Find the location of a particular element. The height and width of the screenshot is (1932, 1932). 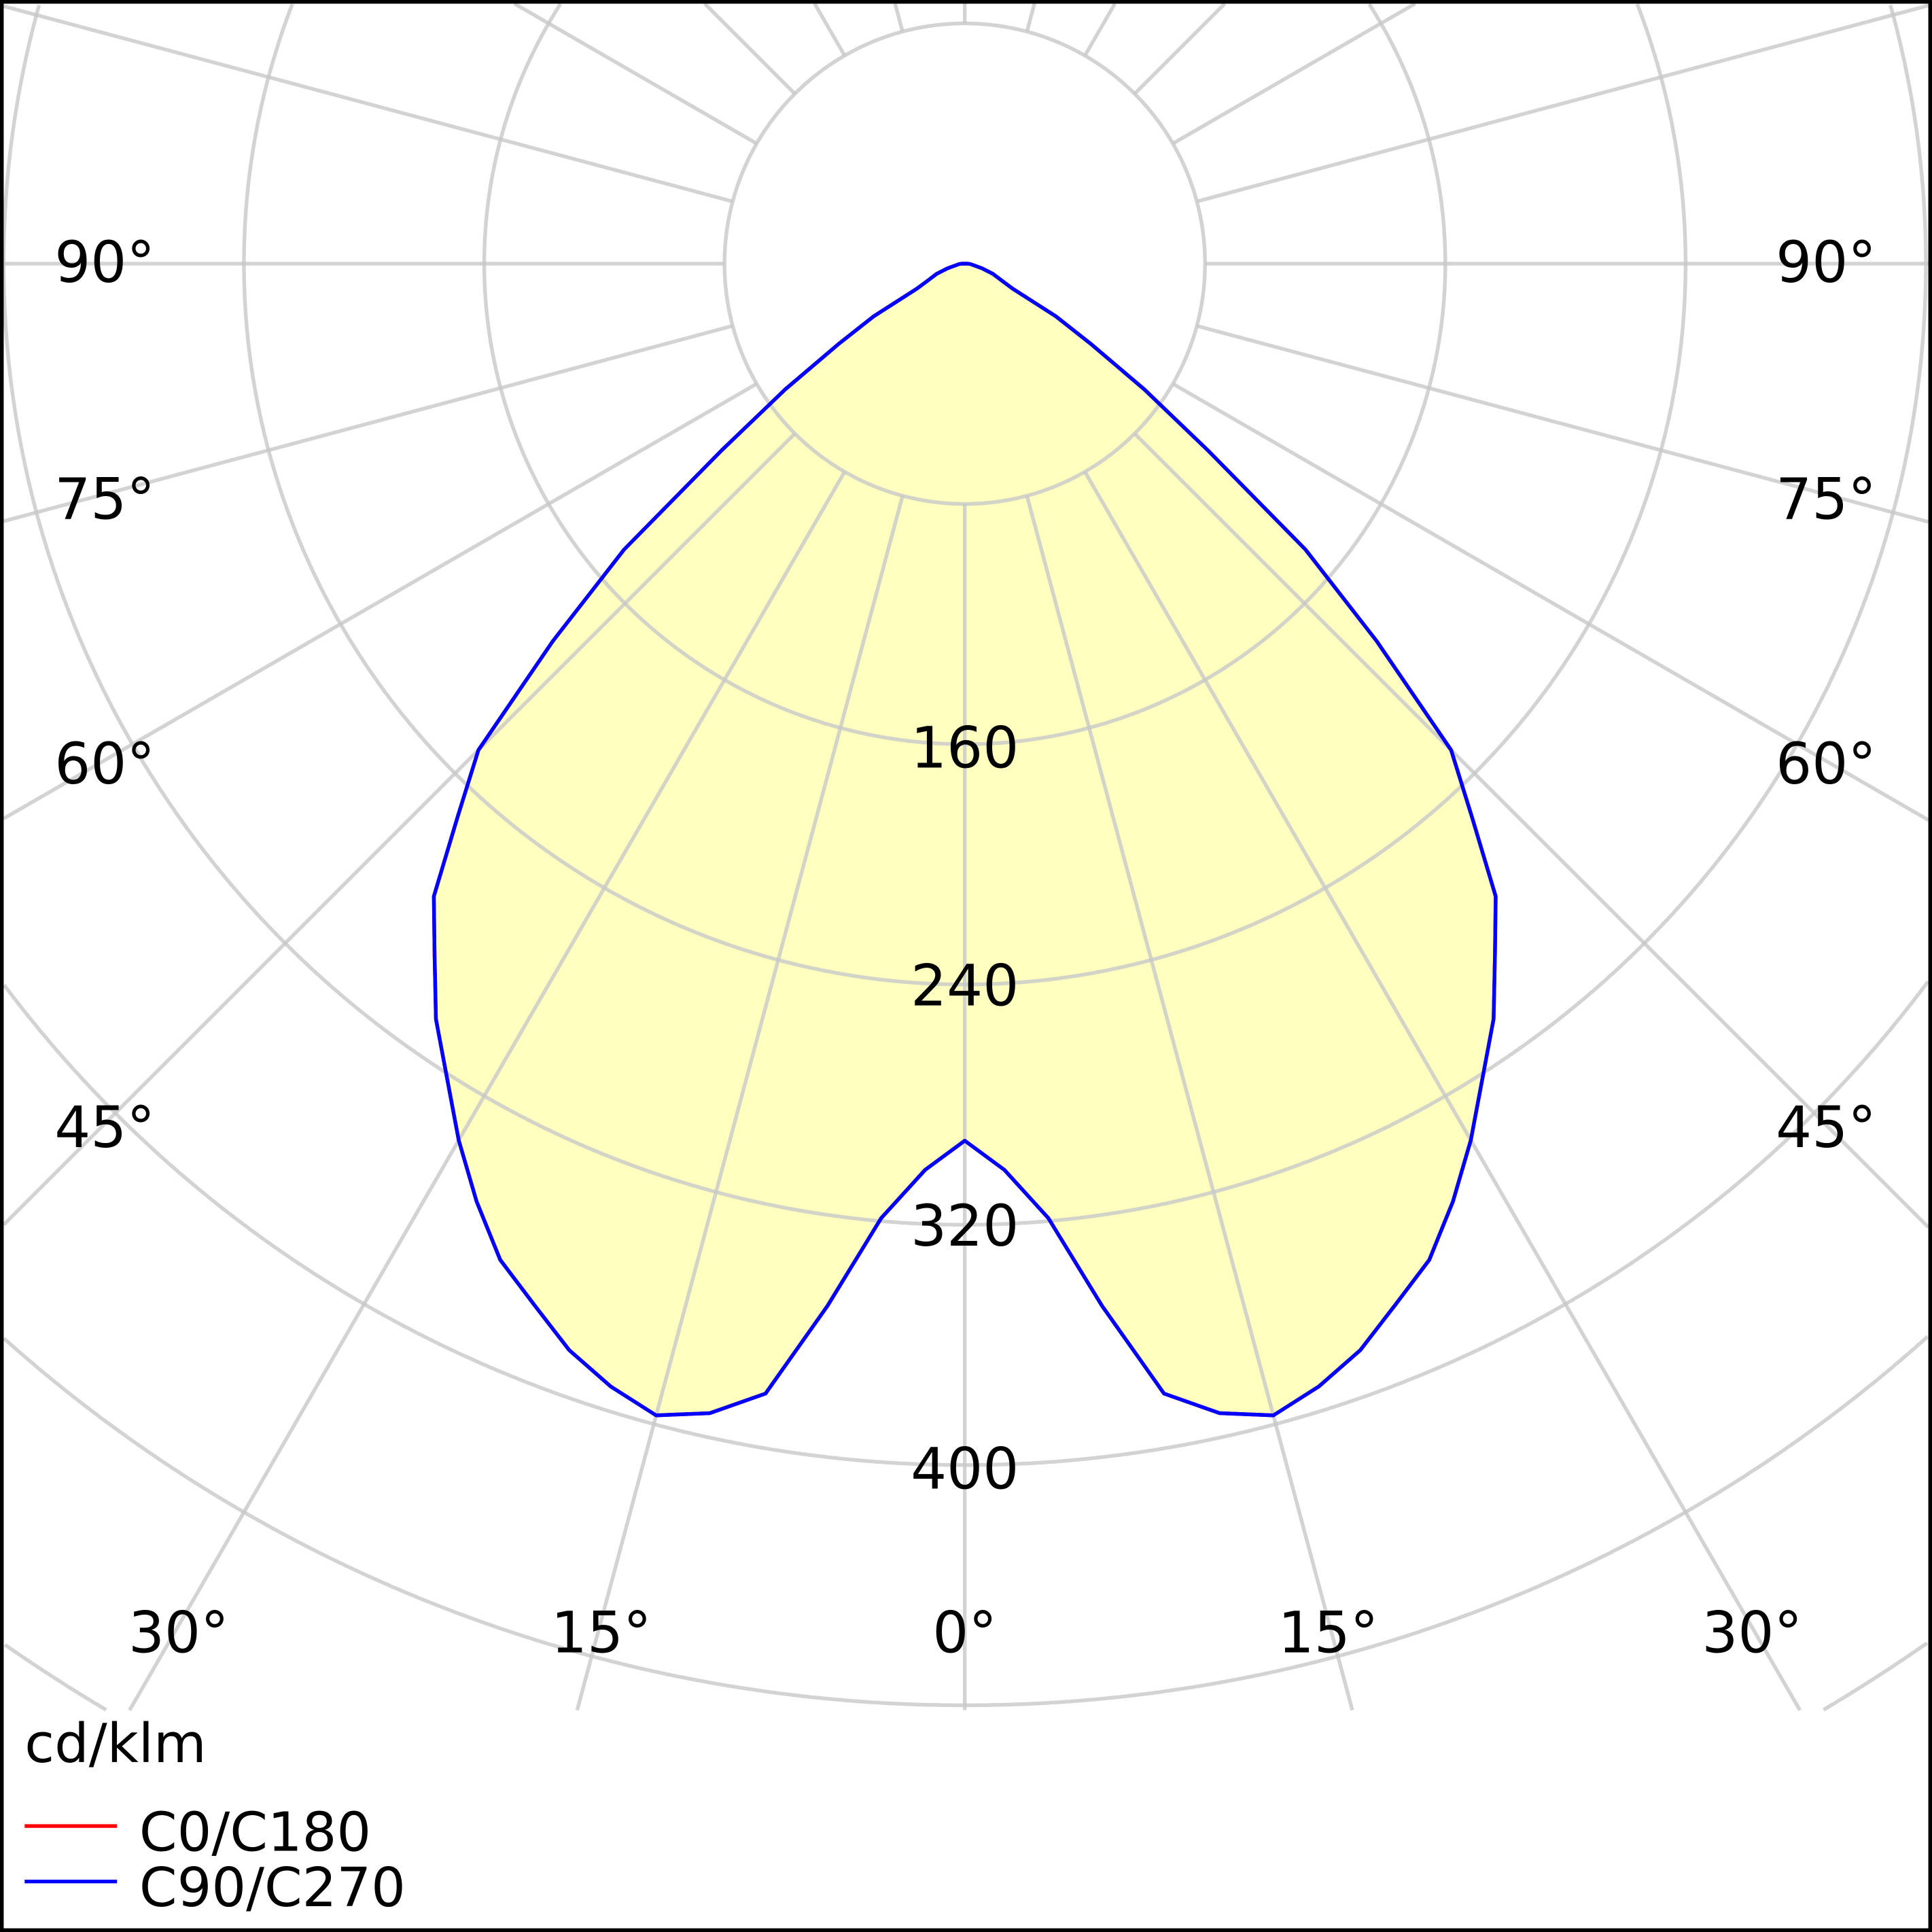

angle-label-left-60: 60° is located at coordinates (104, 764).